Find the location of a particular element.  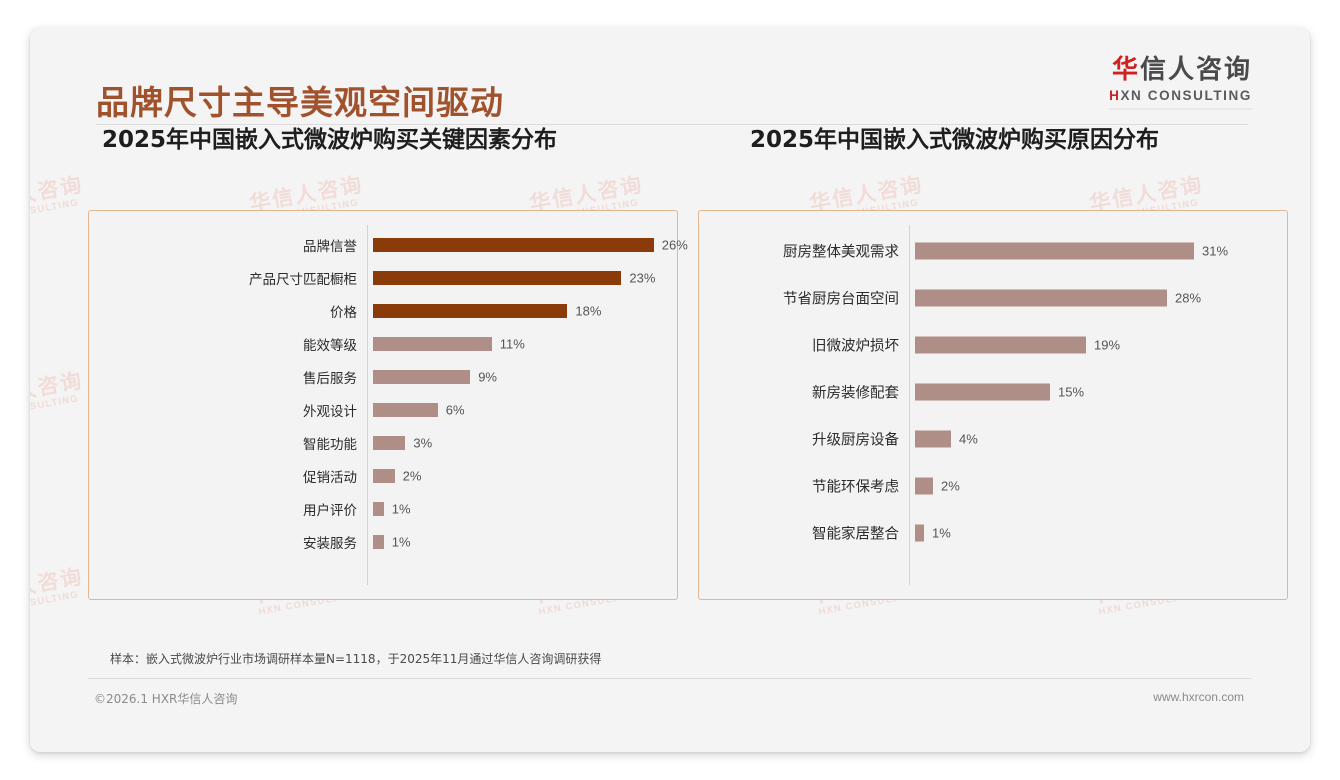

bar-value-label: 11% is located at coordinates (512, 344).